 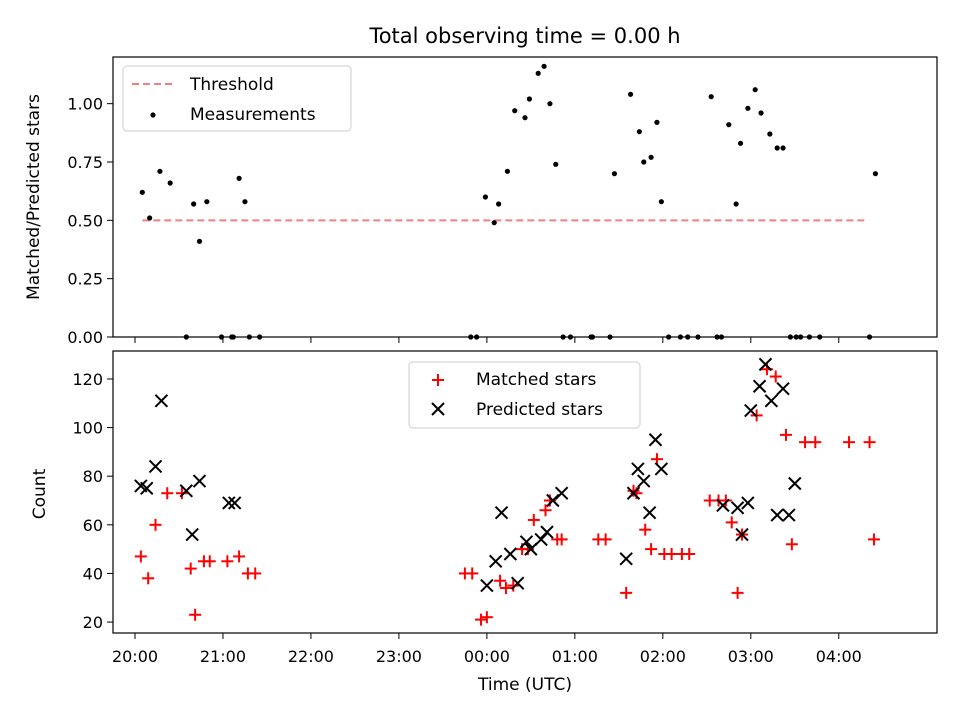 What do you see at coordinates (438, 409) in the screenshot?
I see `legend-predicted-marker` at bounding box center [438, 409].